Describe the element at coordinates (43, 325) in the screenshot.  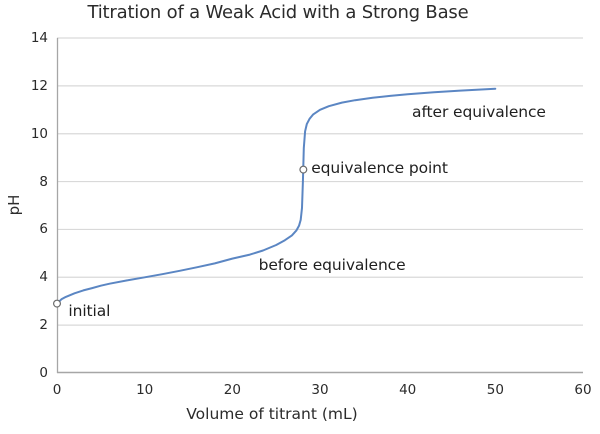
I see `y-tick-label: 2` at that location.